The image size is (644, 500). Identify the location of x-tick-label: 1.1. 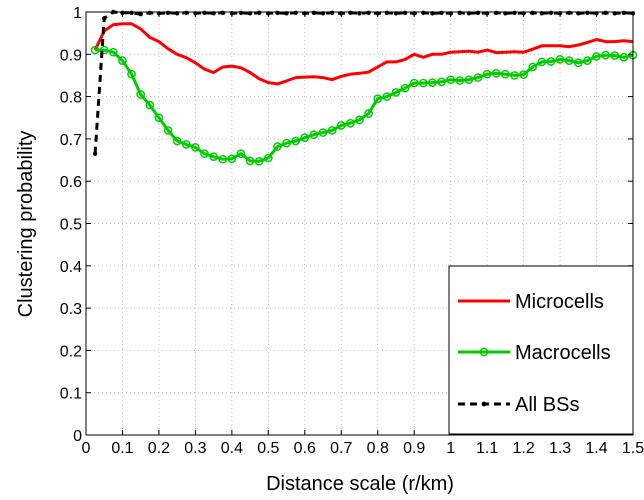
(487, 448).